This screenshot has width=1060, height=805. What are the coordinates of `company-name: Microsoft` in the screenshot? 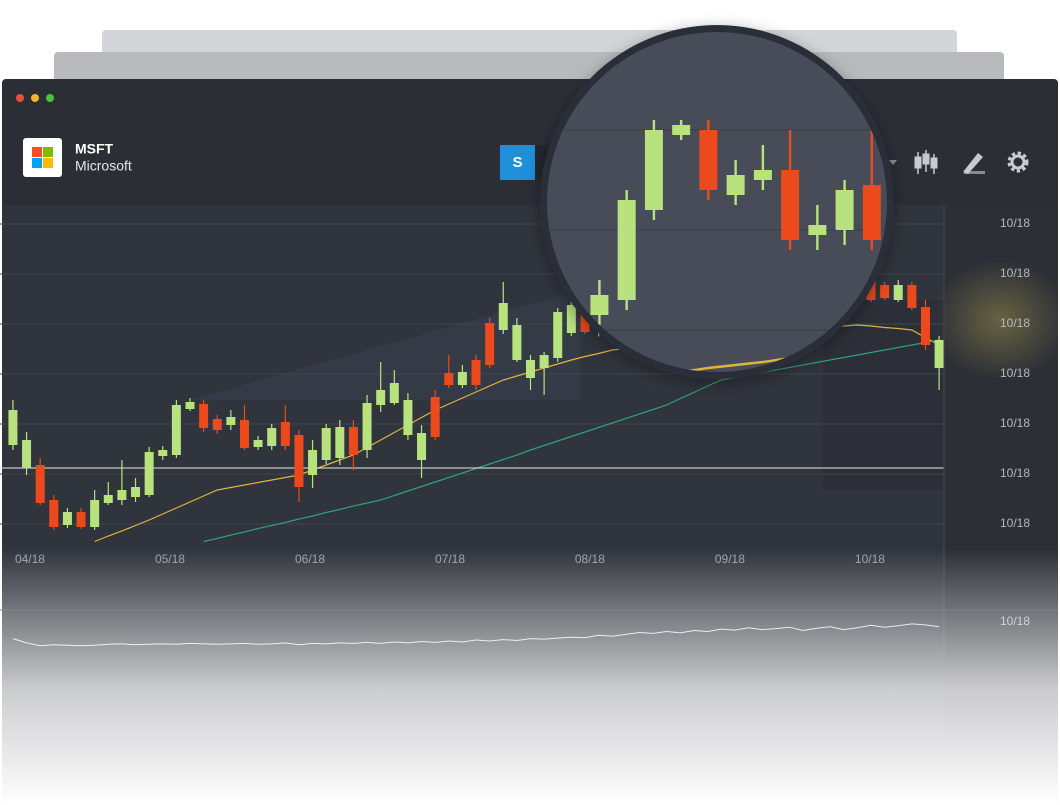 It's located at (103, 166).